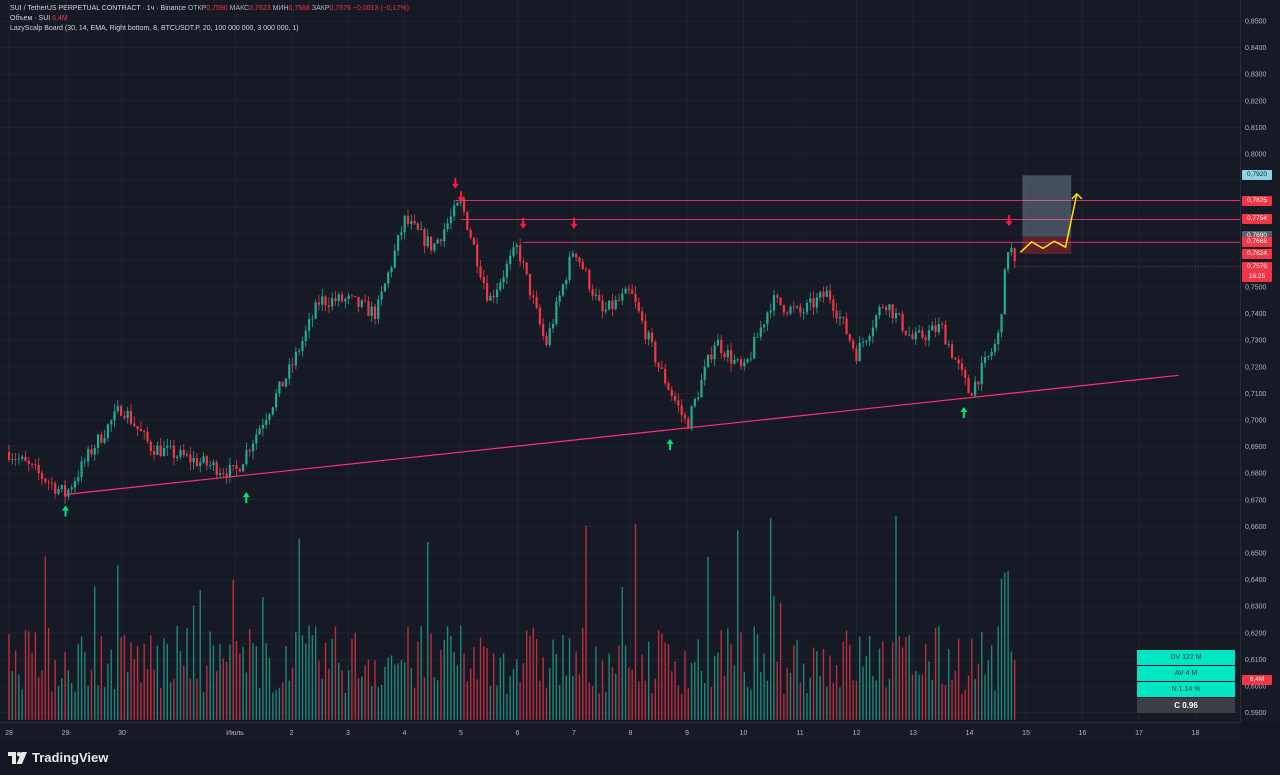 The height and width of the screenshot is (775, 1280). I want to click on price-tick-label: 0,7400, so click(1256, 314).